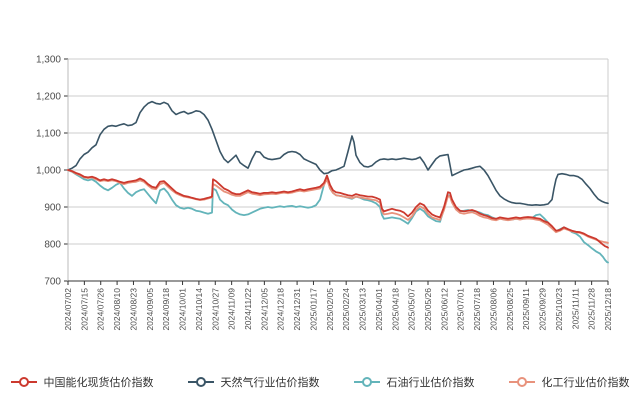 The height and width of the screenshot is (400, 640). What do you see at coordinates (248, 309) in the screenshot?
I see `x-axis-label: 2024/11/22` at bounding box center [248, 309].